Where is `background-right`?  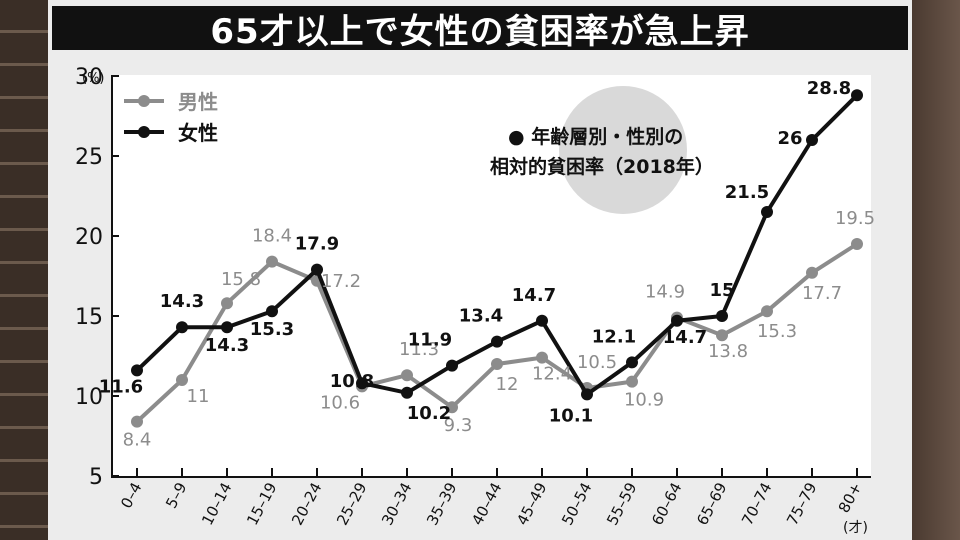 background-right is located at coordinates (936, 270).